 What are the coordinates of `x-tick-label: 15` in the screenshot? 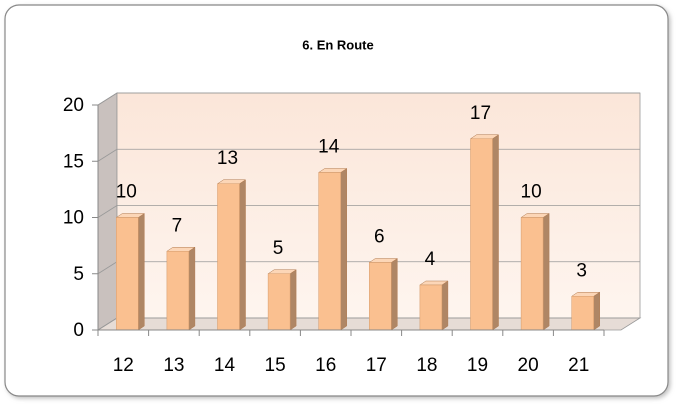 It's located at (275, 365).